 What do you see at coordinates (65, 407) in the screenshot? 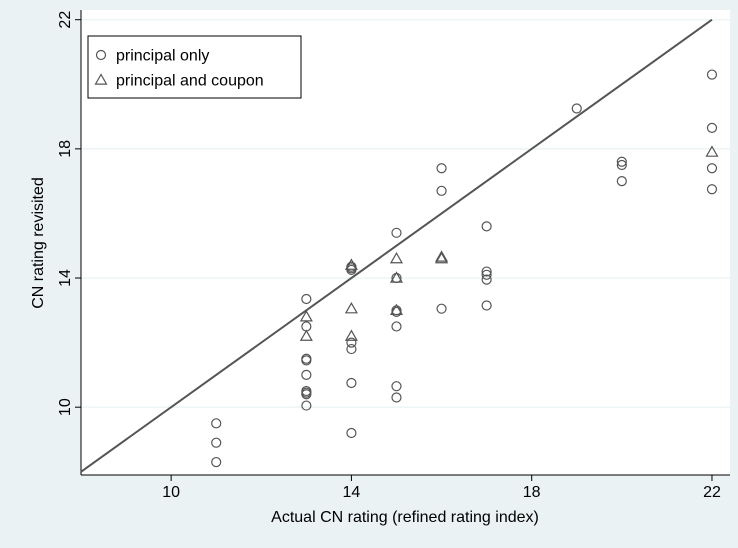
I see `y-tick-label: 10` at bounding box center [65, 407].